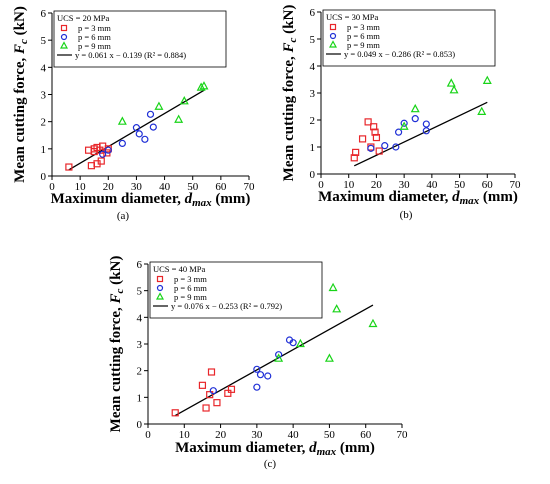 The width and height of the screenshot is (550, 484). Describe the element at coordinates (405, 185) in the screenshot. I see `x-tick-label: 30` at that location.